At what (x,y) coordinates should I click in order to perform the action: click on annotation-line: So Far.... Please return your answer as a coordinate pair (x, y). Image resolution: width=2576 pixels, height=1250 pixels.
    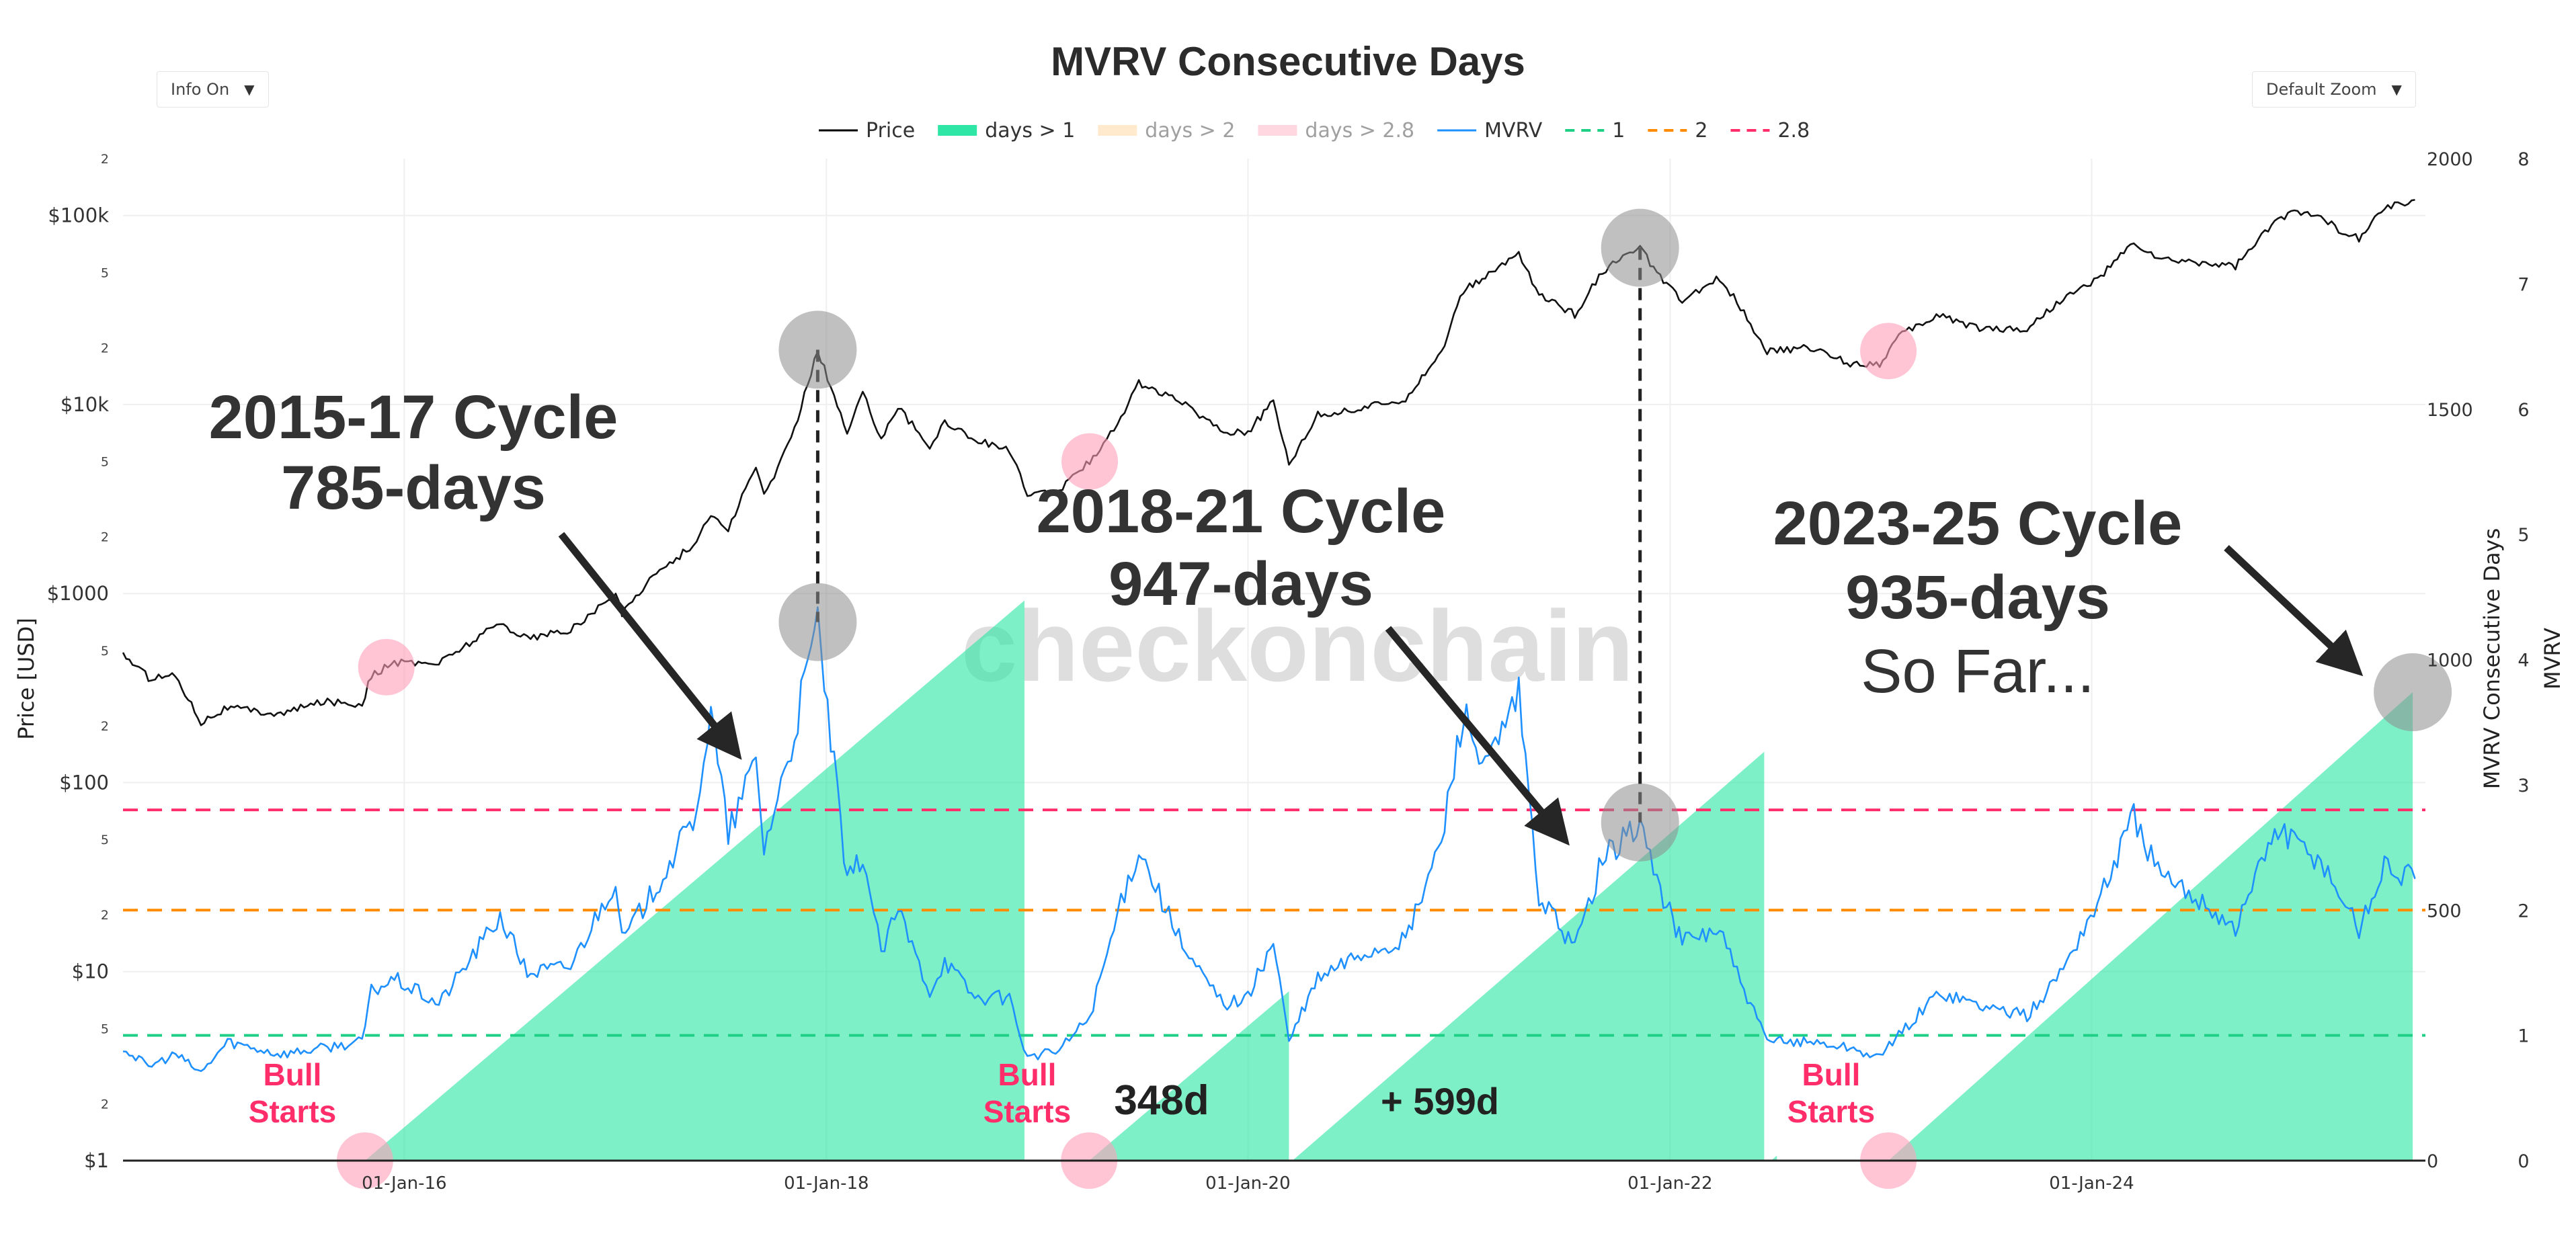
    Looking at the image, I should click on (1978, 671).